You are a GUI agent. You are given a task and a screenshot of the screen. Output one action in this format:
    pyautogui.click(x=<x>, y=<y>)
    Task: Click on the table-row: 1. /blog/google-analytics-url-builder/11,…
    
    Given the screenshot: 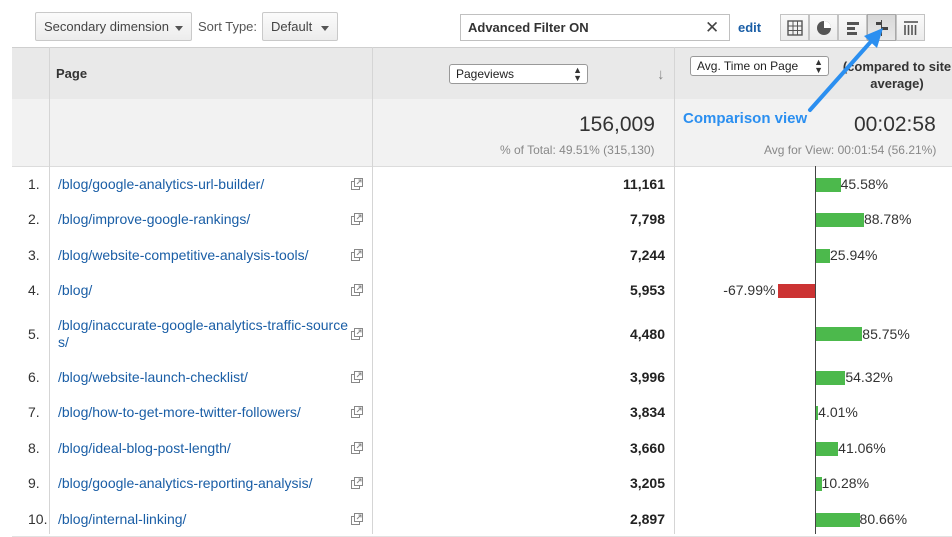 What is the action you would take?
    pyautogui.click(x=482, y=185)
    